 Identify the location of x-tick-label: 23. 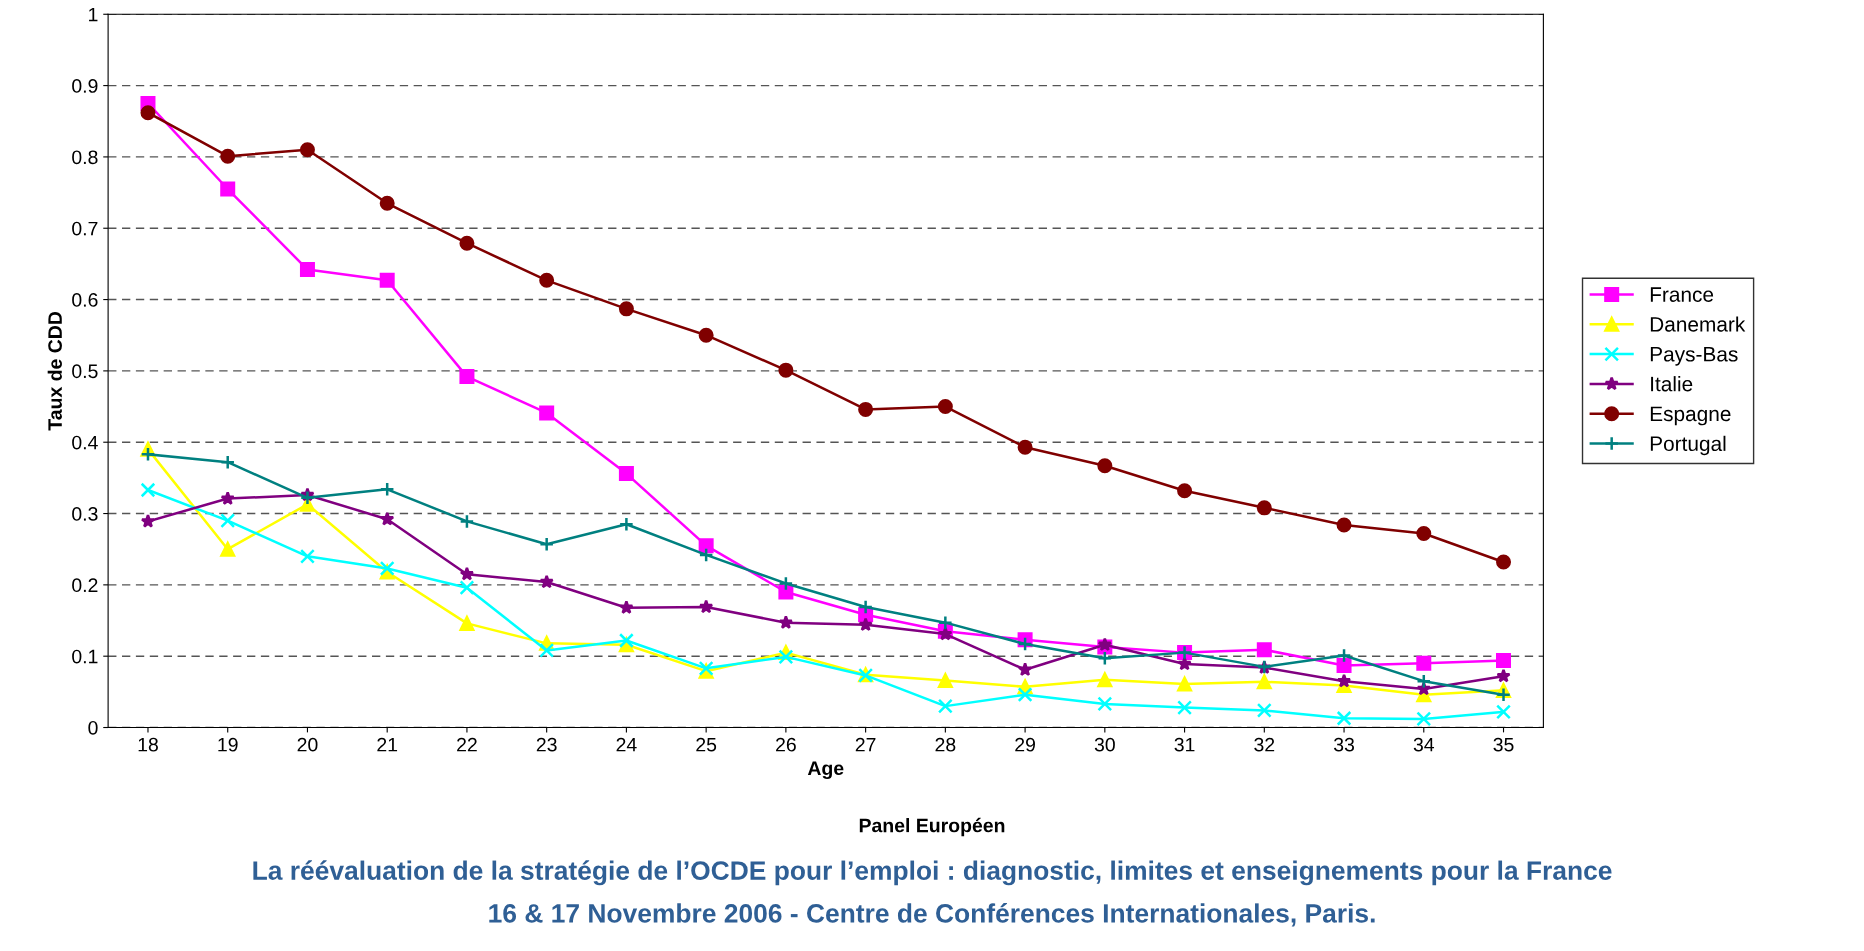
(546, 744).